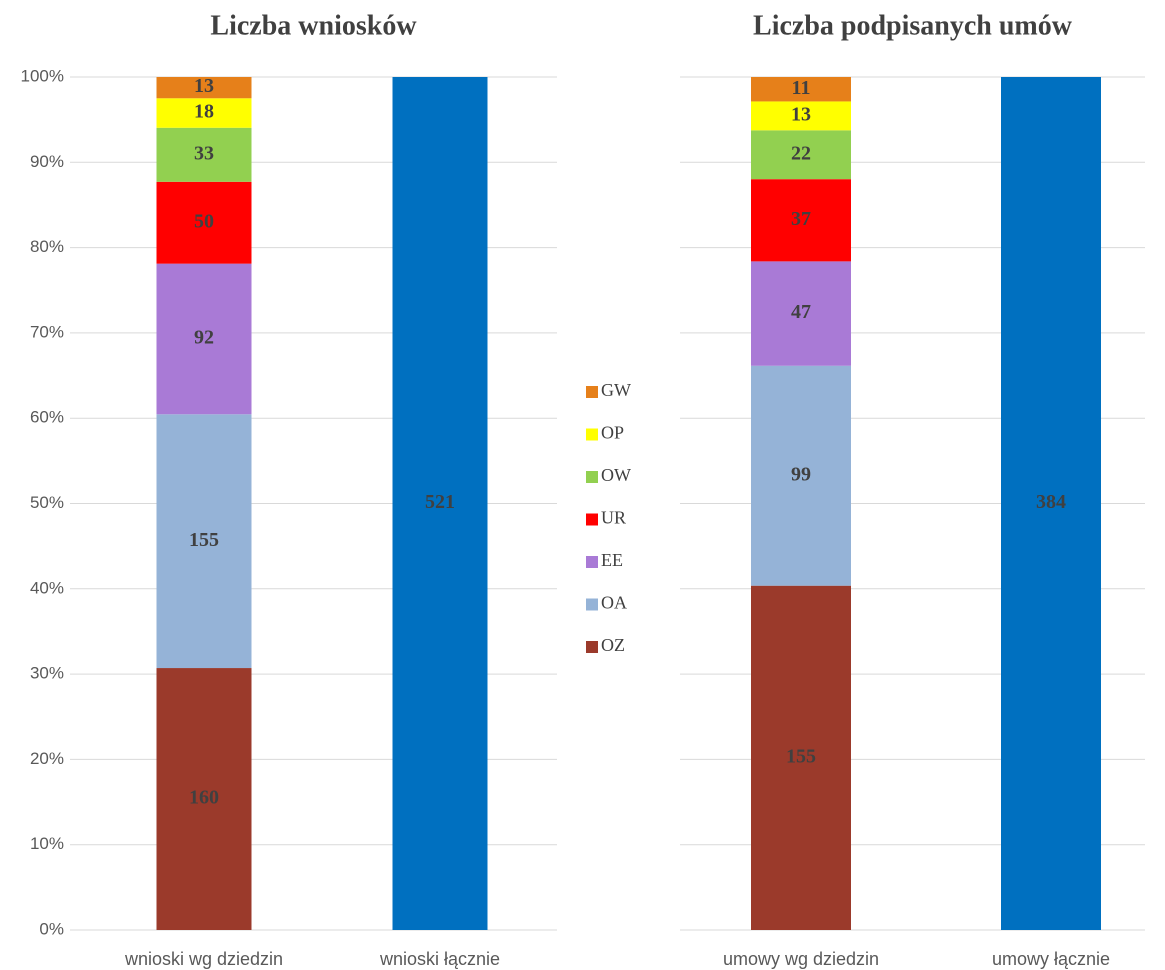  Describe the element at coordinates (613, 645) in the screenshot. I see `legend-label: OZ` at that location.